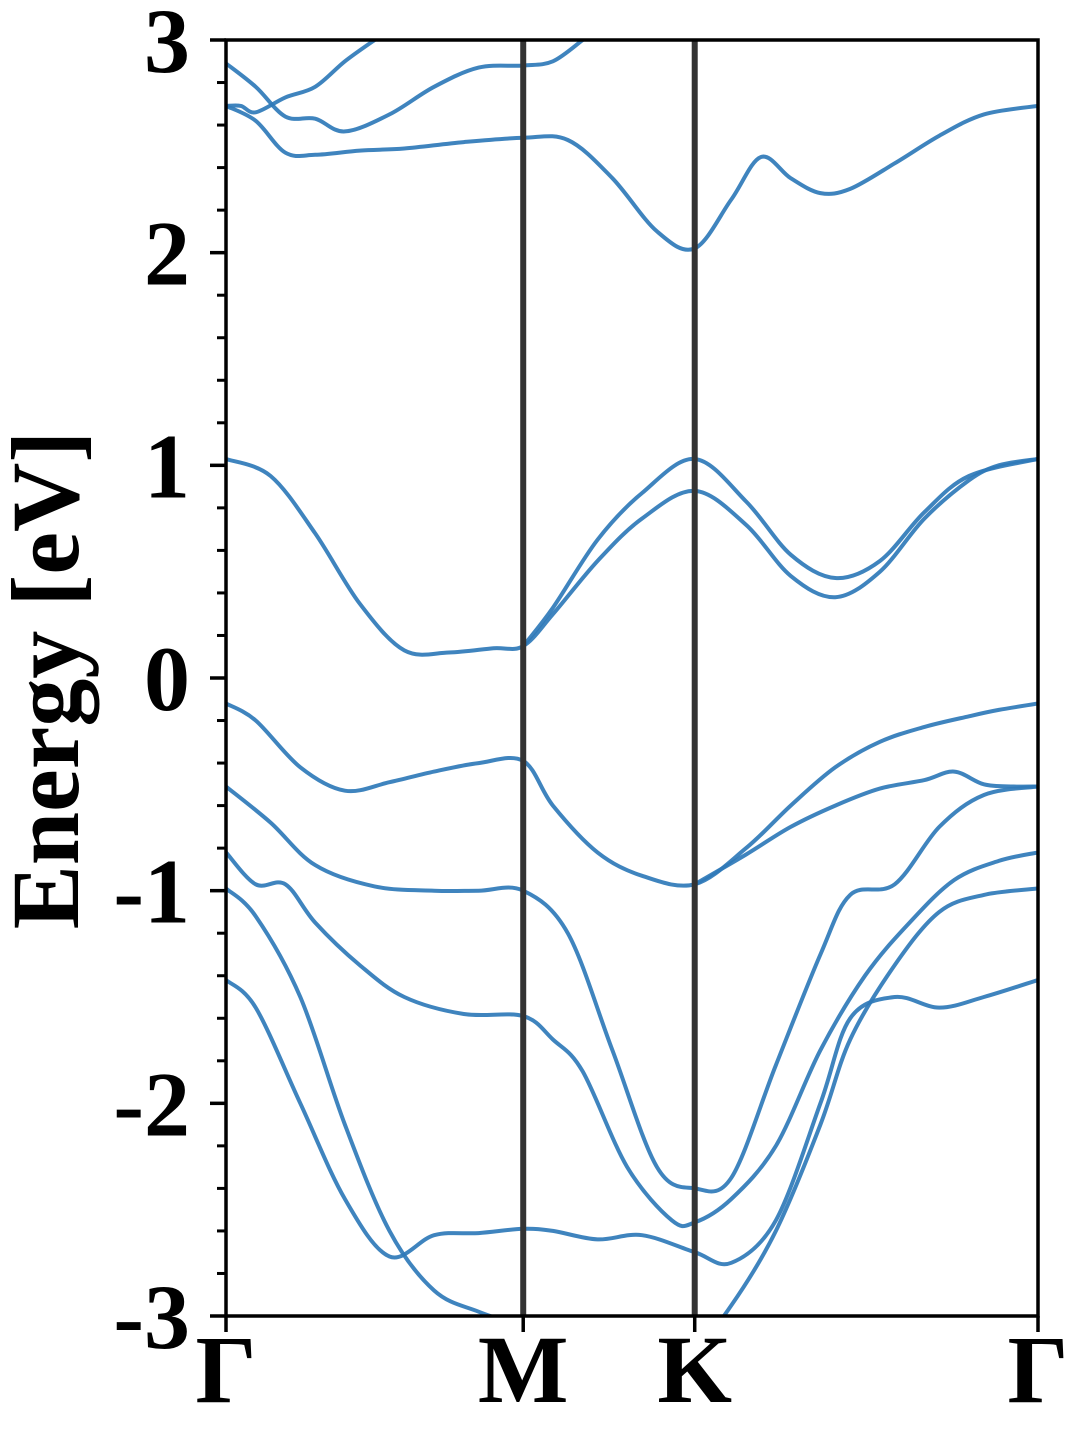 Image resolution: width=1080 pixels, height=1440 pixels. I want to click on y-axis-ticks: -3 -2 -1 0 1 2 3, so click(169, 684).